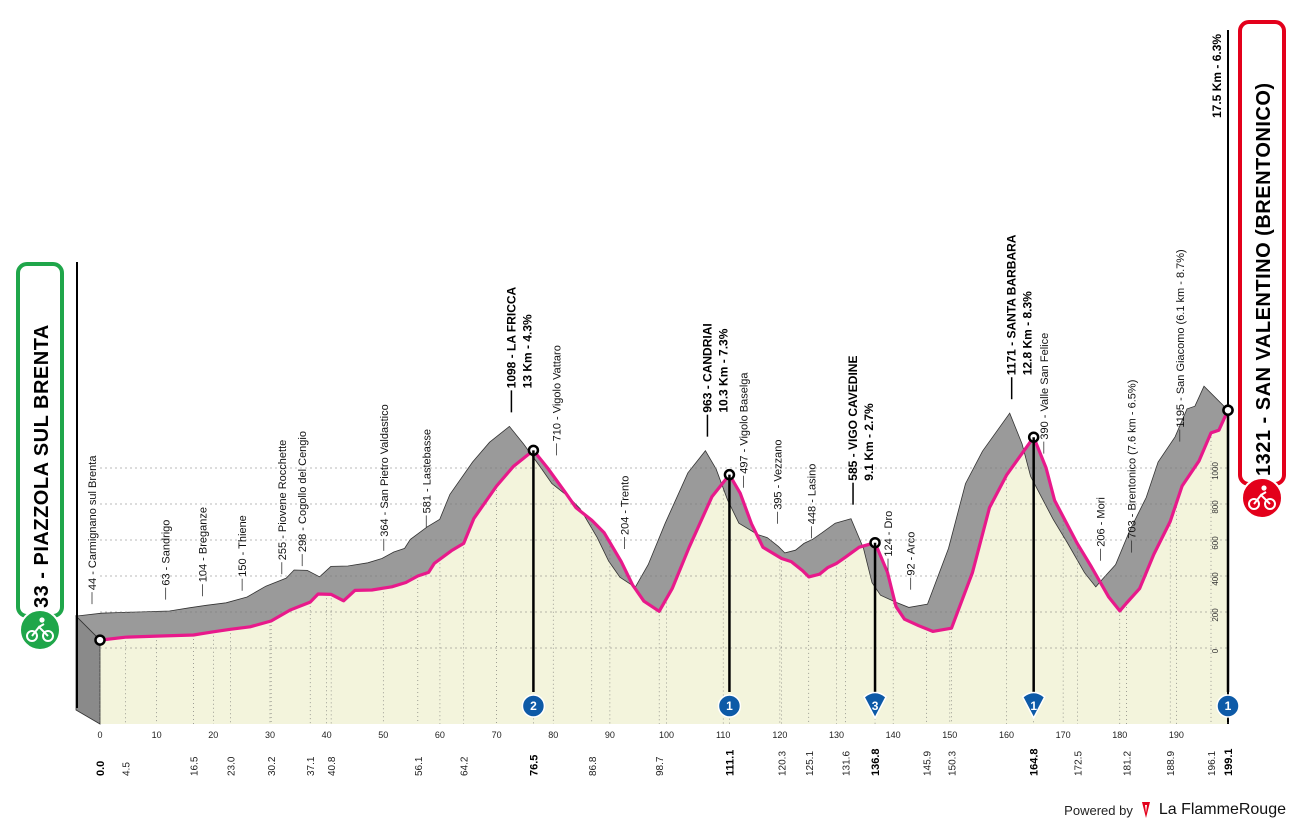 This screenshot has height=825, width=1300. I want to click on place-label: 395 - Vezzano, so click(779, 481).